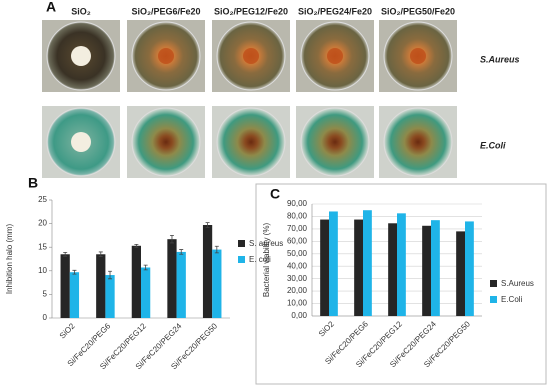 Image resolution: width=550 pixels, height=385 pixels. Describe the element at coordinates (165, 11) in the screenshot. I see `column-header: SiO₂/PEG6/Fe20` at that location.